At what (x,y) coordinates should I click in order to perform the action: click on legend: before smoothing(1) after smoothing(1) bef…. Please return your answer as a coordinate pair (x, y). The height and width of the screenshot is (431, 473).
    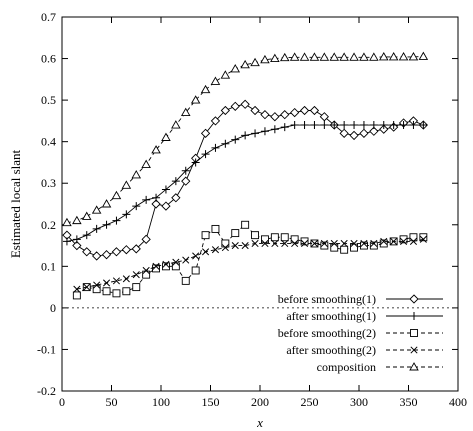
    Looking at the image, I should click on (360, 333).